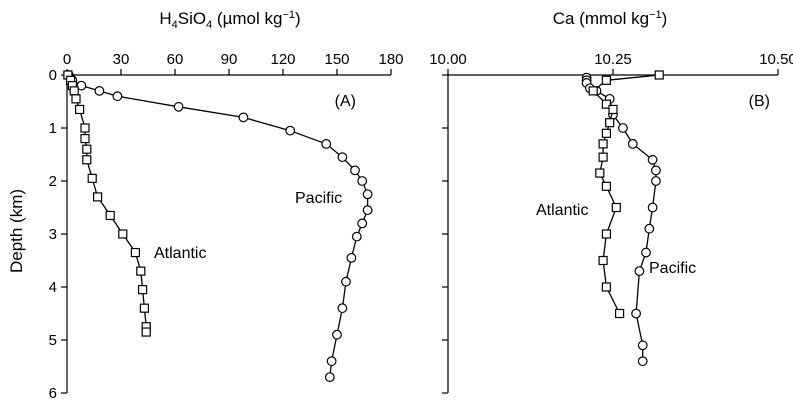 The image size is (793, 407). I want to click on panel-b-atlantic-label: Atlantic, so click(562, 210).